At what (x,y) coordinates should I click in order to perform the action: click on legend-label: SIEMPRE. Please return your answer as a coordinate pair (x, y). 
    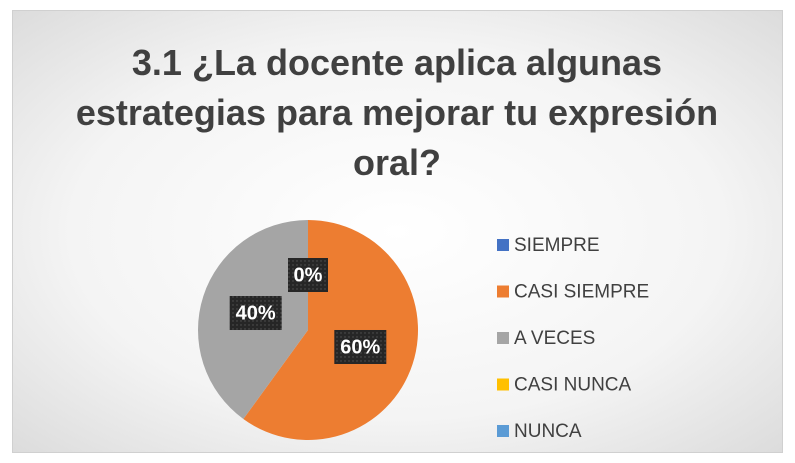
    Looking at the image, I should click on (557, 245).